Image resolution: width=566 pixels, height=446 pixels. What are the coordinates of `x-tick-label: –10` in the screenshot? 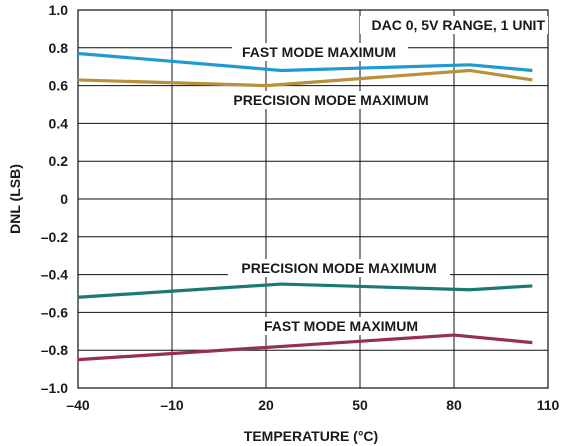 It's located at (172, 405).